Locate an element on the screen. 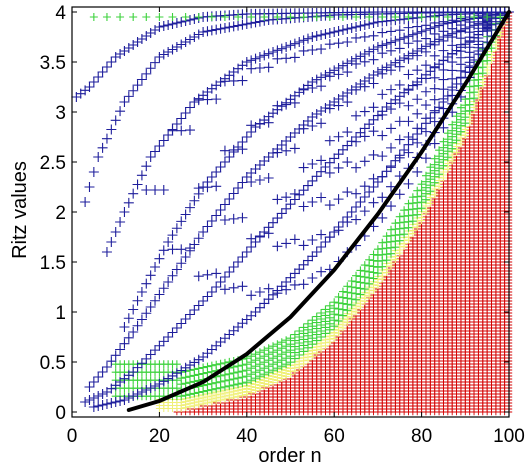 The image size is (531, 468). y-tick-label: 2 is located at coordinates (60, 213).